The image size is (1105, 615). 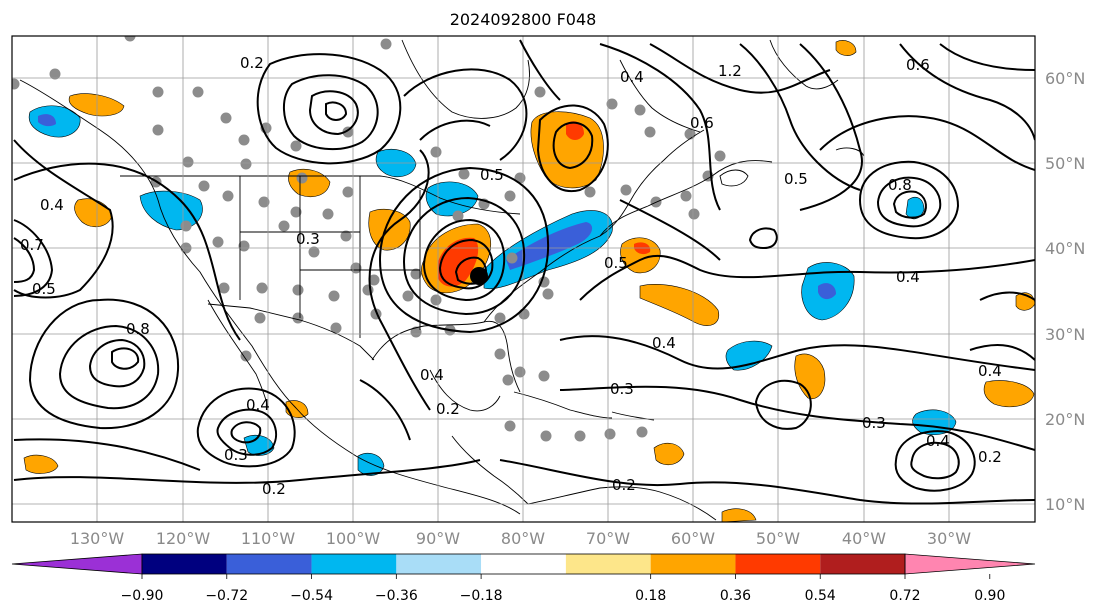 What do you see at coordinates (904, 596) in the screenshot?
I see `colorbar-tick-label: 0.72` at bounding box center [904, 596].